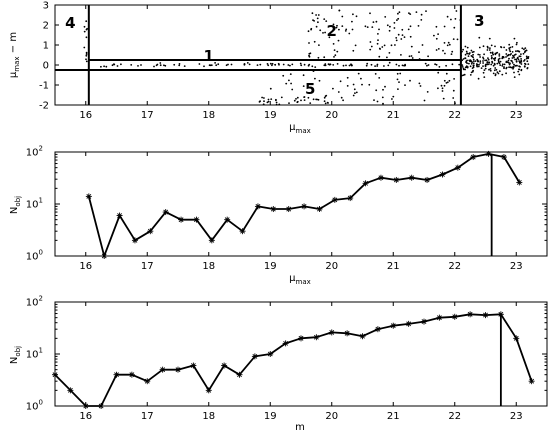 This screenshot has height=434, width=559. Describe the element at coordinates (208, 266) in the screenshot. I see `x-tick-label: 18` at that location.